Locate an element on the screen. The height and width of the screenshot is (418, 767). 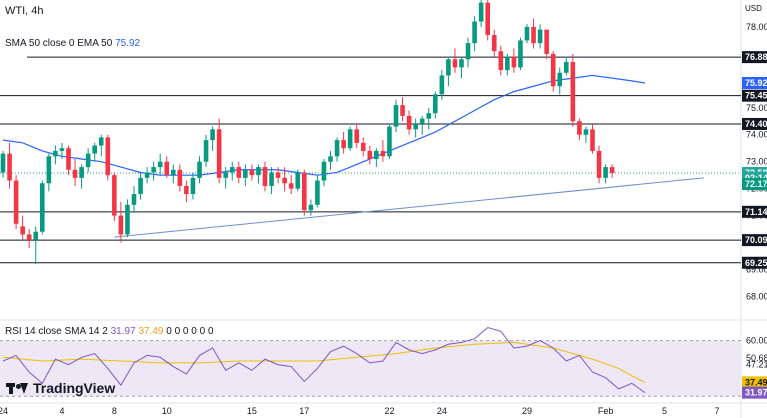
tradingview-logo-text: TradingView is located at coordinates (74, 388).